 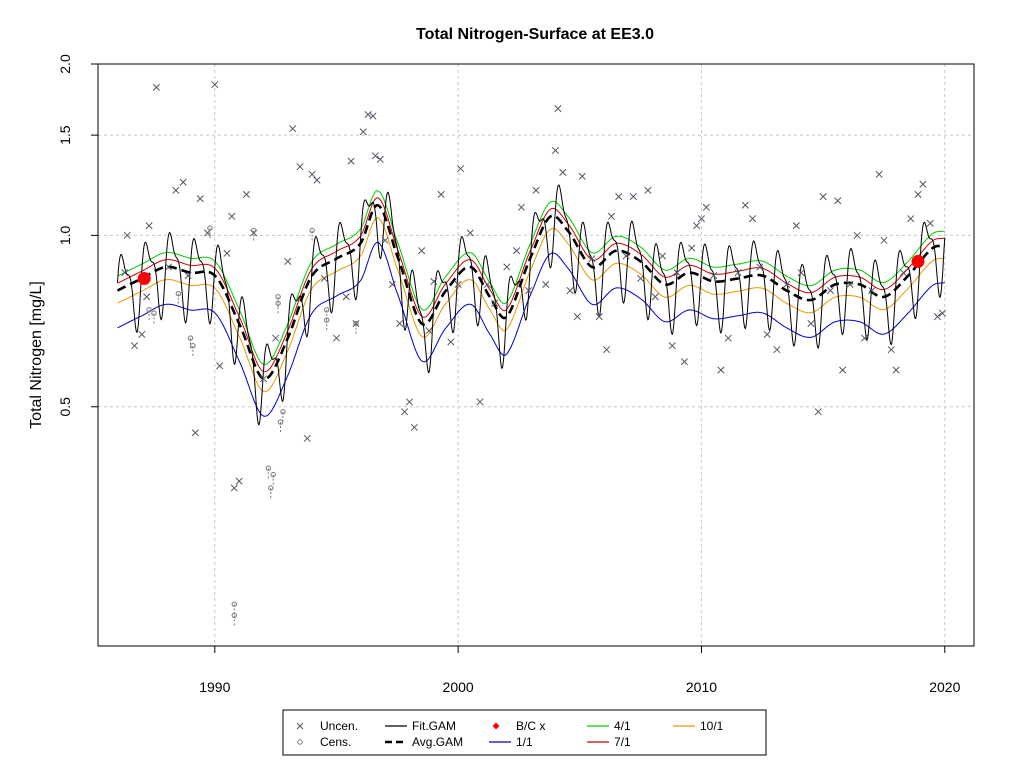 What do you see at coordinates (535, 34) in the screenshot?
I see `chart-title: Total Nitrogen-Surface at EE3.0` at bounding box center [535, 34].